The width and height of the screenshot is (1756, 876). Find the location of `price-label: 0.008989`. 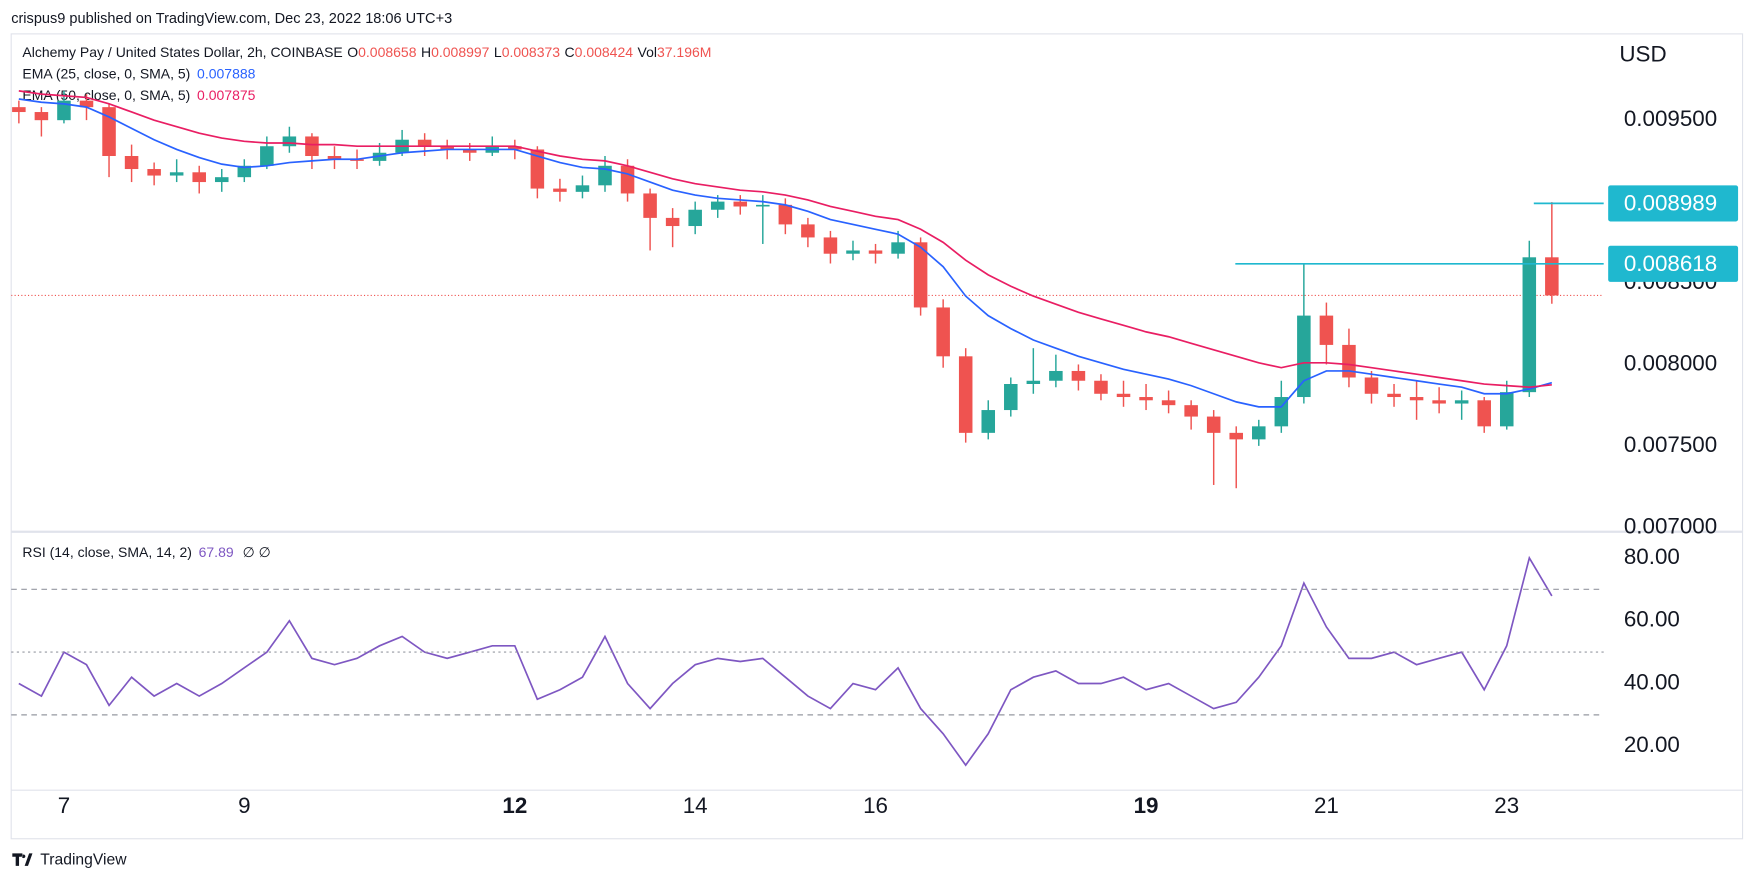

price-label: 0.008989 is located at coordinates (1670, 202).